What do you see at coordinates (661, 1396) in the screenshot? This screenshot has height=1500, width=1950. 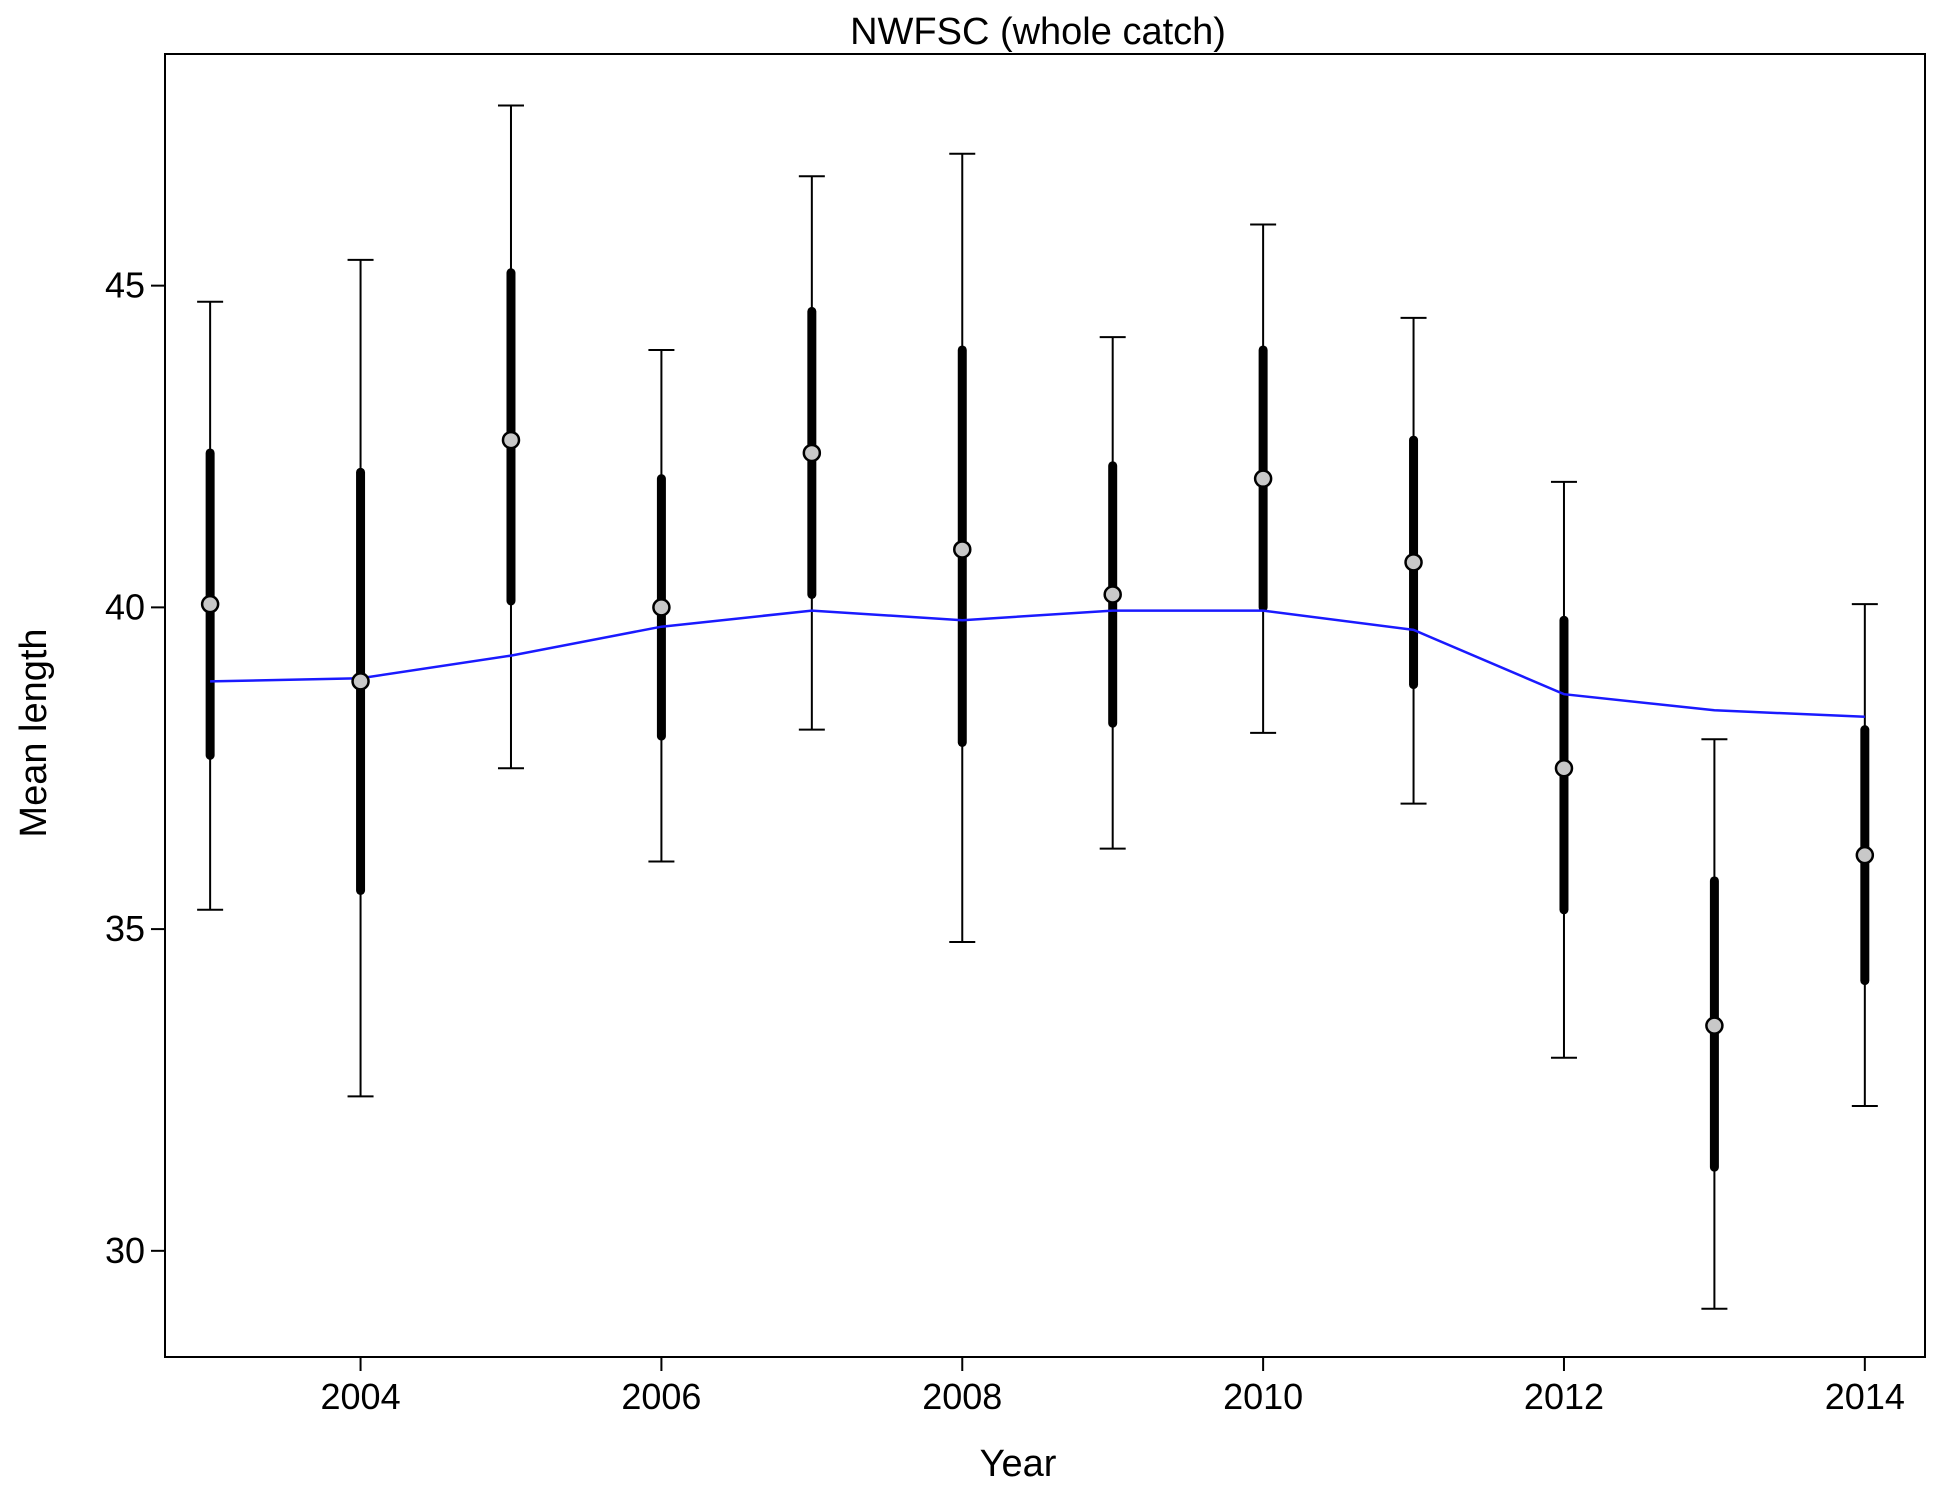 I see `x-tick-label: 2006` at bounding box center [661, 1396].